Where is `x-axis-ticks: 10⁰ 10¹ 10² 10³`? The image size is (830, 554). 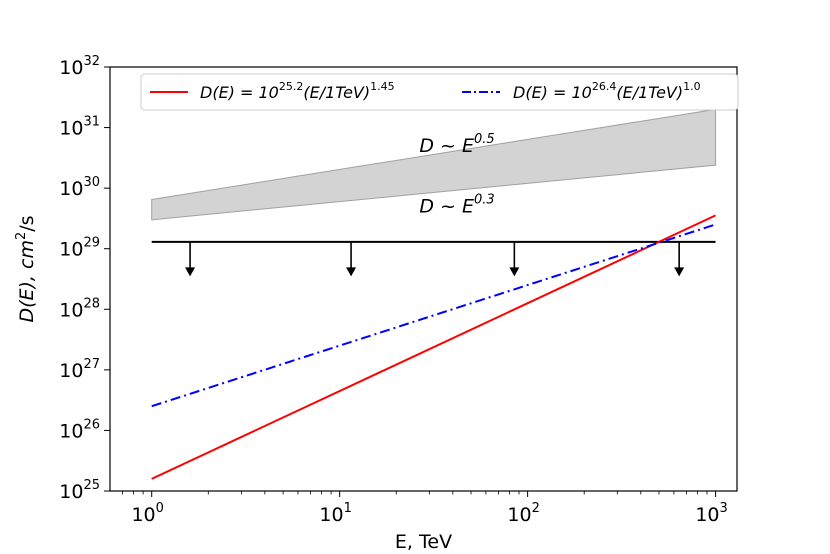
x-axis-ticks: 10⁰ 10¹ 10² 10³ is located at coordinates (425, 508).